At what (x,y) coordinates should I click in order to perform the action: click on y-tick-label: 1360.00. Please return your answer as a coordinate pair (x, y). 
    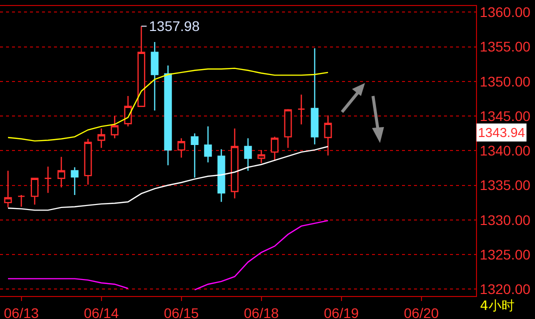
    Looking at the image, I should click on (505, 12).